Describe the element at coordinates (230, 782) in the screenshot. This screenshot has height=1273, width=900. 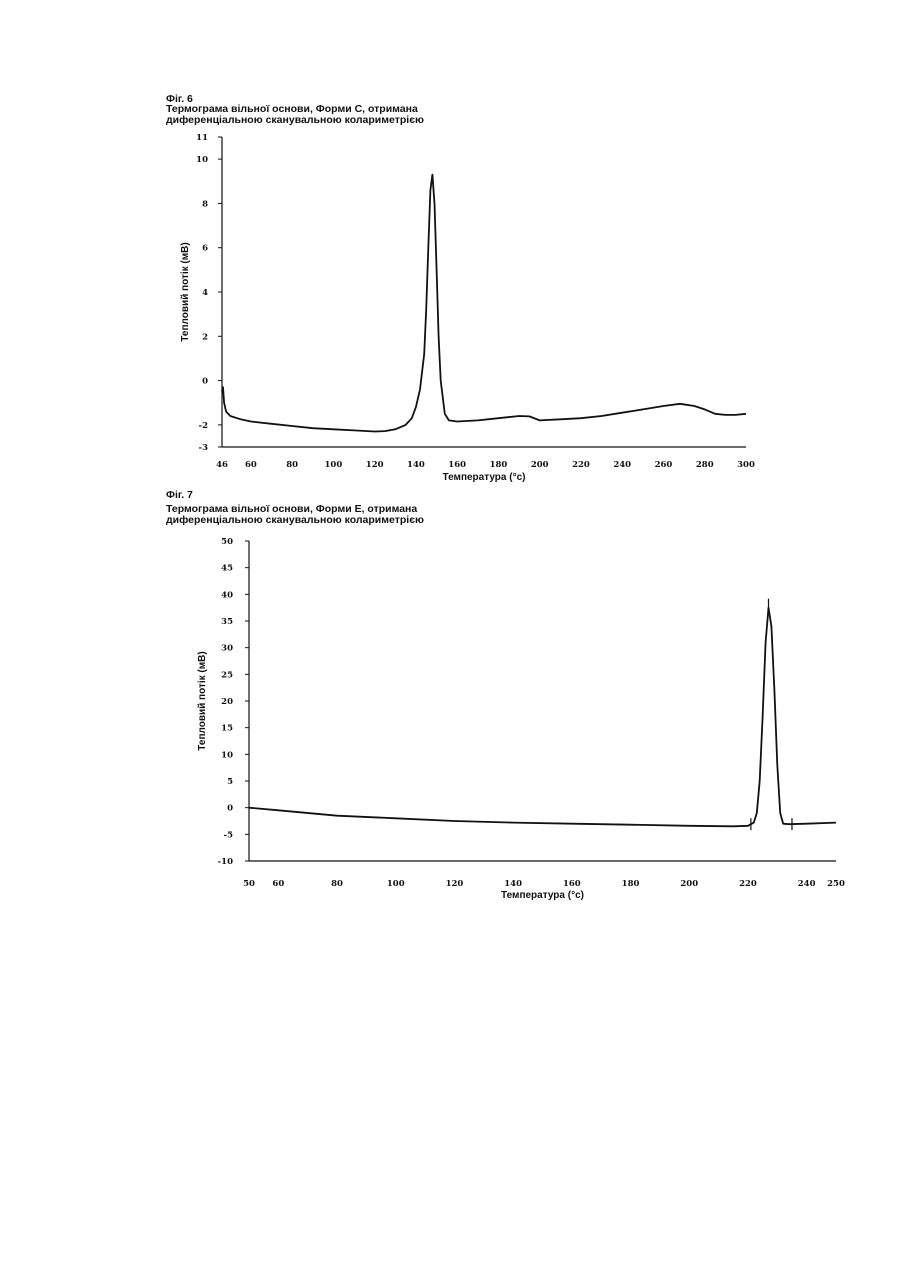
I see `y-tick-label: 5` at that location.